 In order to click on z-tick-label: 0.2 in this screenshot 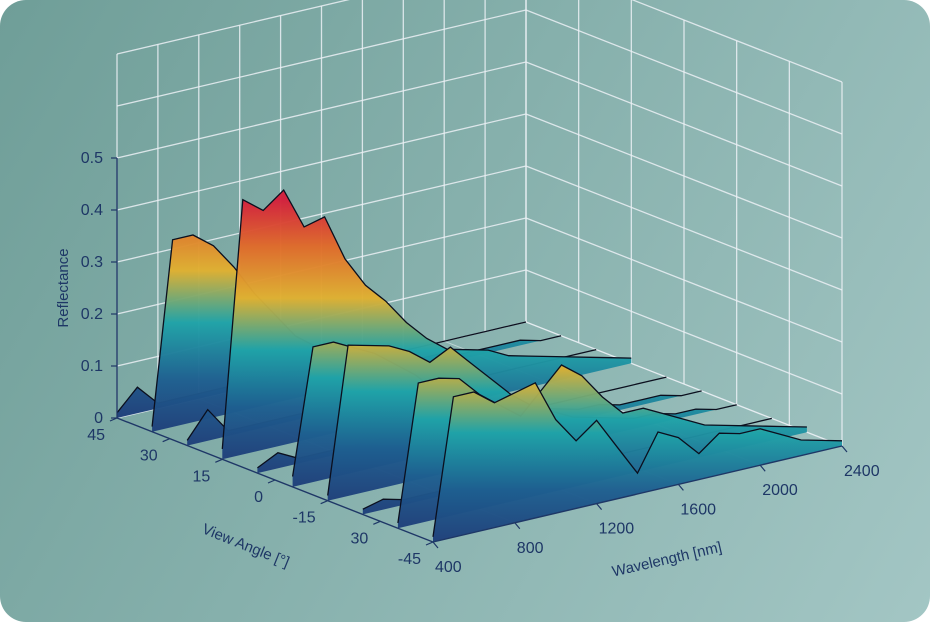, I will do `click(92, 314)`.